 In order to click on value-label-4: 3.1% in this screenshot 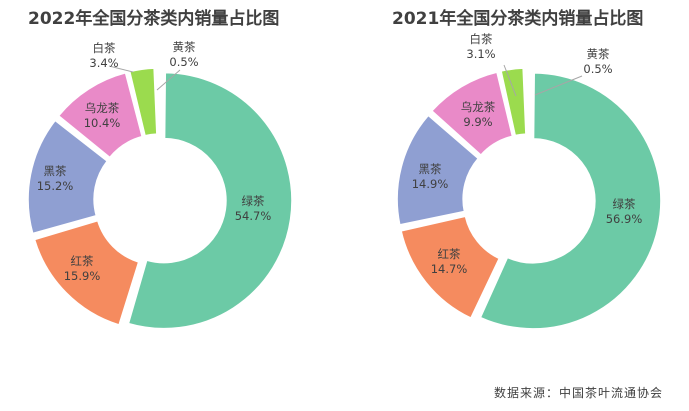, I will do `click(480, 54)`.